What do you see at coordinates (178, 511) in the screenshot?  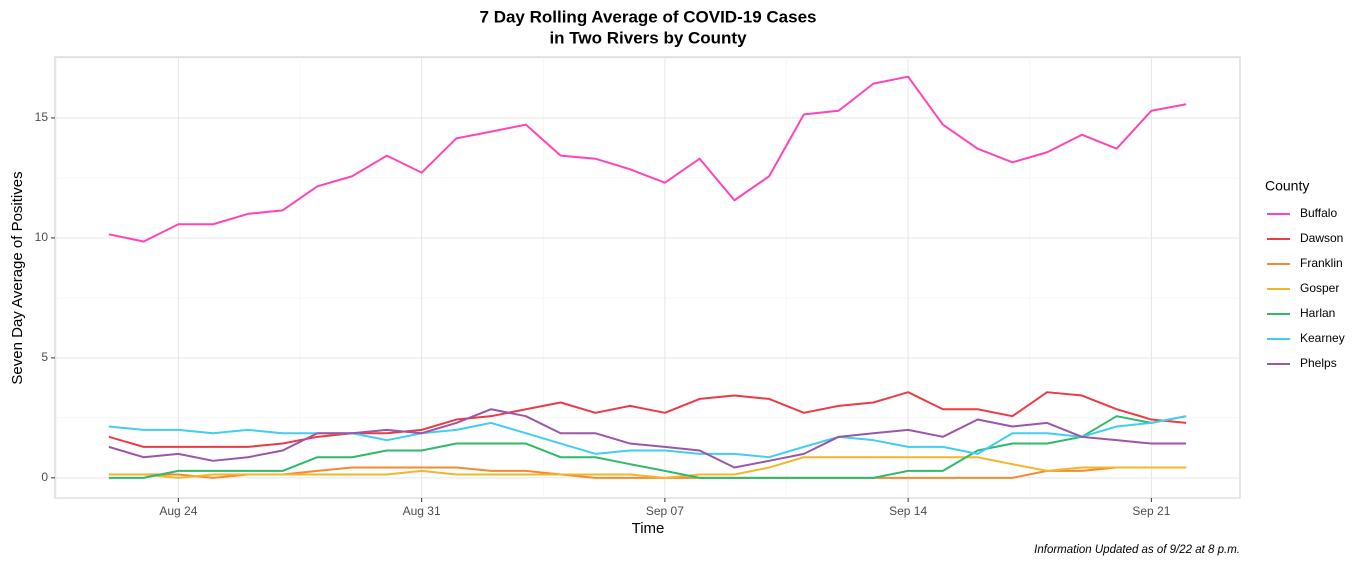 I see `x-tick-label: Aug 24` at bounding box center [178, 511].